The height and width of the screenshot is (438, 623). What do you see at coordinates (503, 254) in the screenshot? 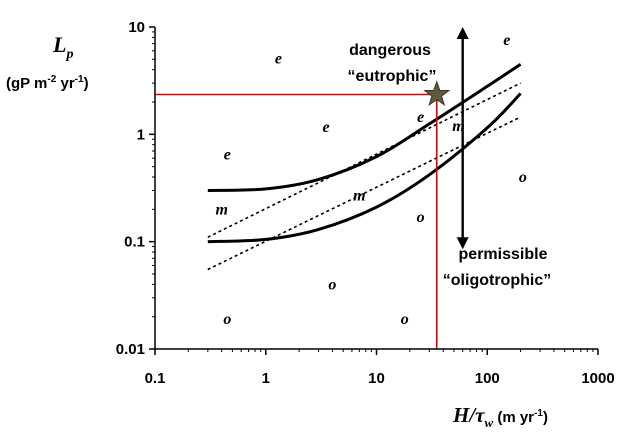
I see `annotation-permissible: permissible` at bounding box center [503, 254].